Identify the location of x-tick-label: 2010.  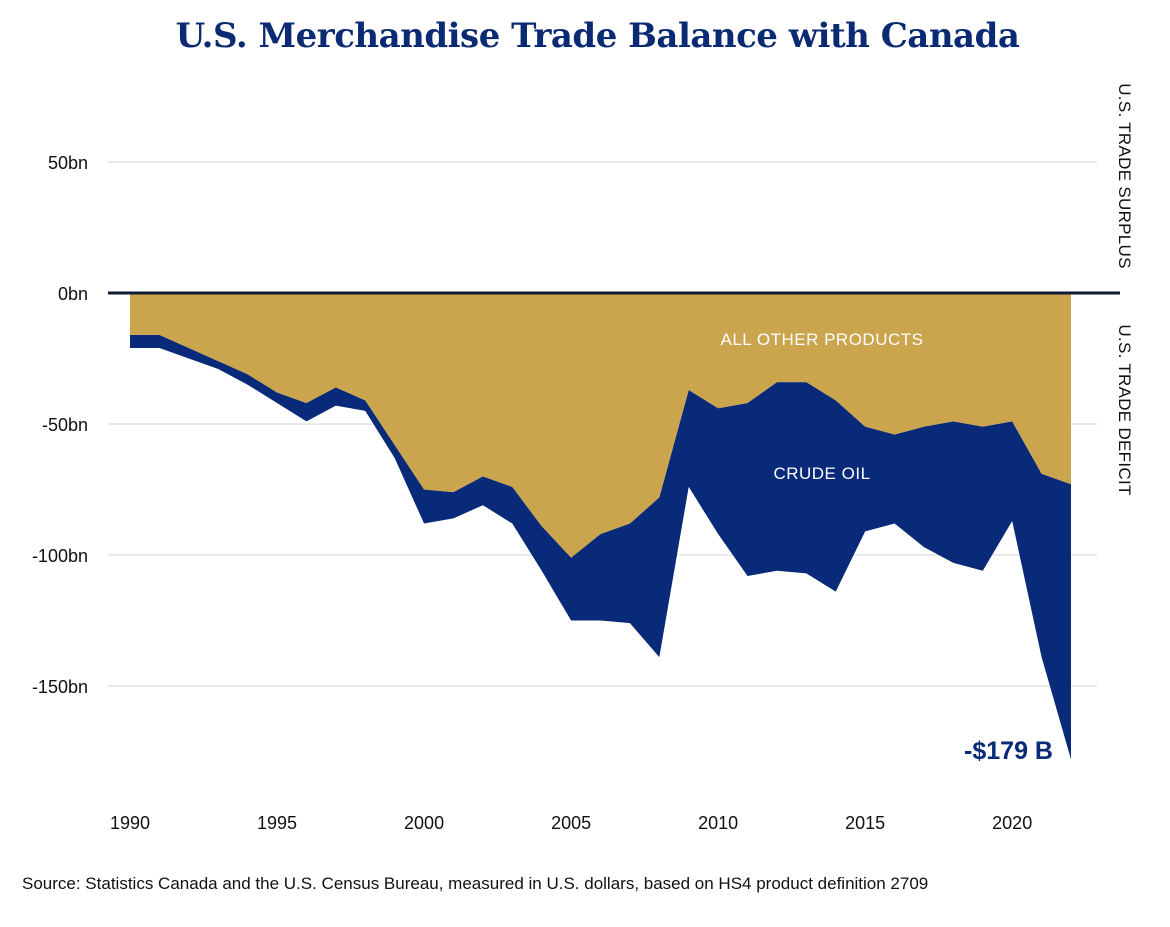
(718, 823).